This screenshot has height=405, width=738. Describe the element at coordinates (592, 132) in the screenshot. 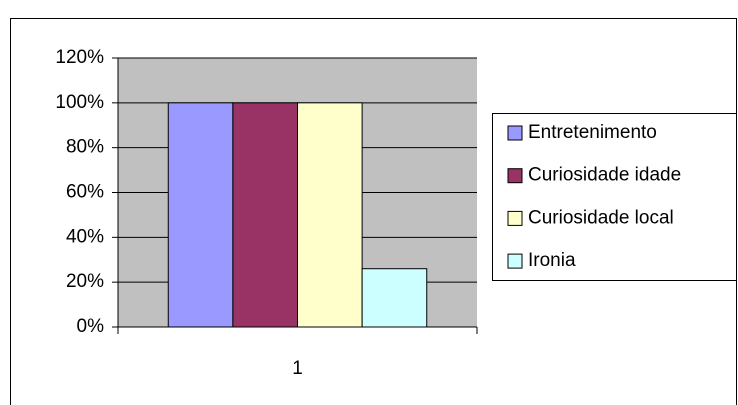

I see `legend-label: Entretenimento` at that location.